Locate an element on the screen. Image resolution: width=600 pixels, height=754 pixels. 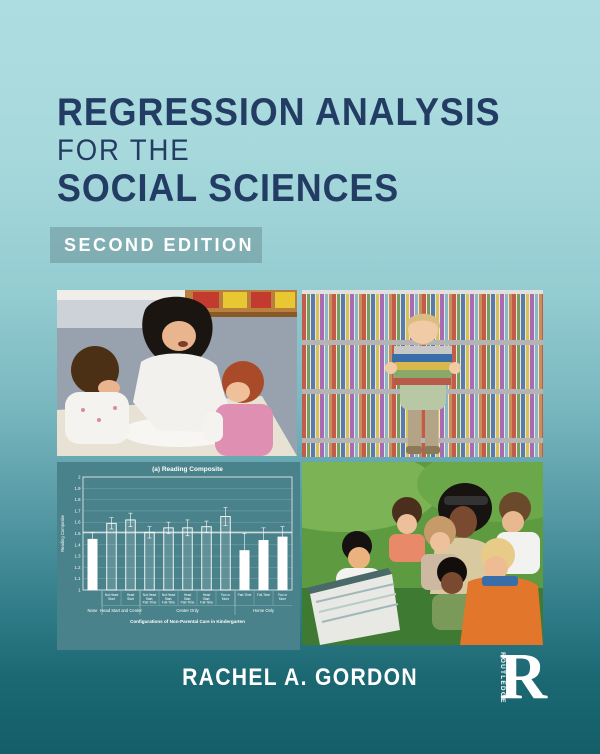
title-line-3: SOCIAL SCIENCES is located at coordinates (228, 188).